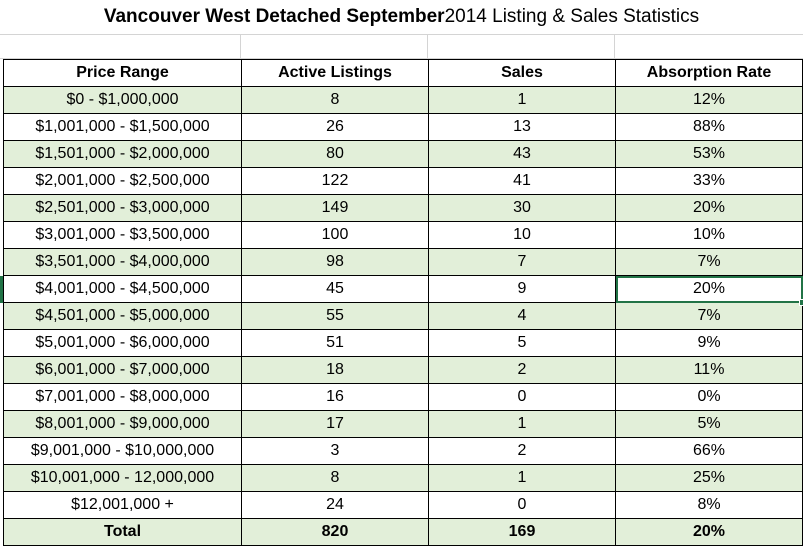 Image resolution: width=803 pixels, height=546 pixels. I want to click on title-bold-part: Vancouver West Detached September, so click(274, 16).